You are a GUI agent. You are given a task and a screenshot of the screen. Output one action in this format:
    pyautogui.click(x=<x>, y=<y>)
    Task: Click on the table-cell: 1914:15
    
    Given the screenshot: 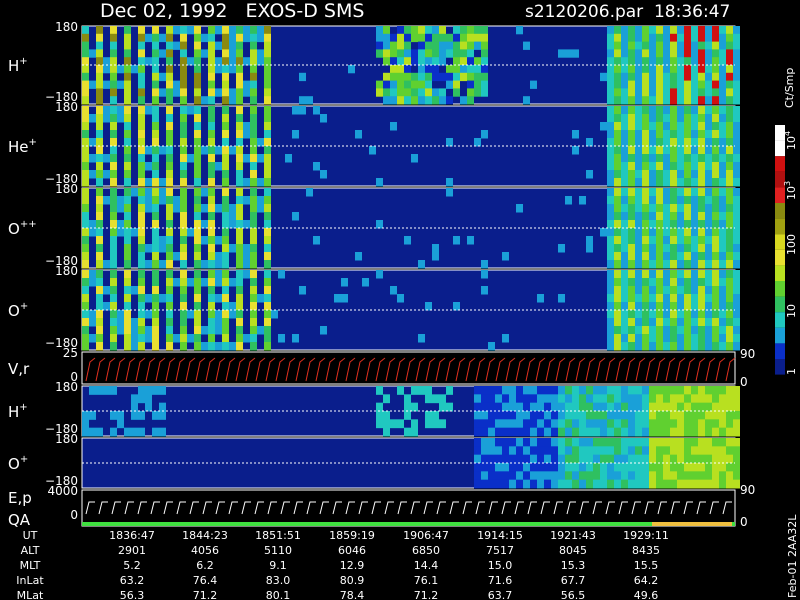 What is the action you would take?
    pyautogui.click(x=500, y=535)
    